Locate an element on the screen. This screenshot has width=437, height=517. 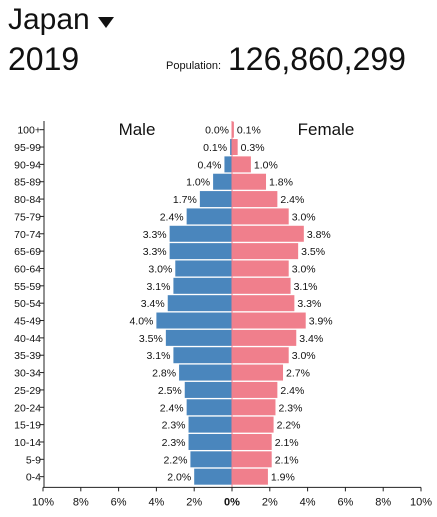
y-tick-label: 10-14 is located at coordinates (27, 443).